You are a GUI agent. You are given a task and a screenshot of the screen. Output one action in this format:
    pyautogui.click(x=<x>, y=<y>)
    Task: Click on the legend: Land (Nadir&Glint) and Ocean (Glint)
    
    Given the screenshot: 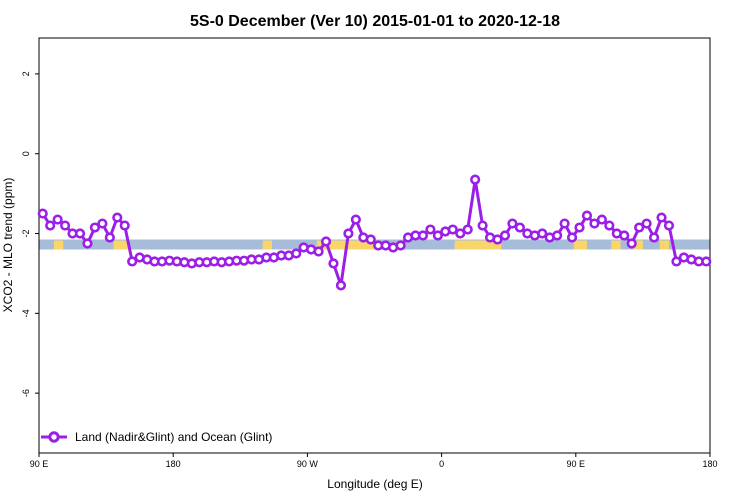 What is the action you would take?
    pyautogui.click(x=156, y=437)
    